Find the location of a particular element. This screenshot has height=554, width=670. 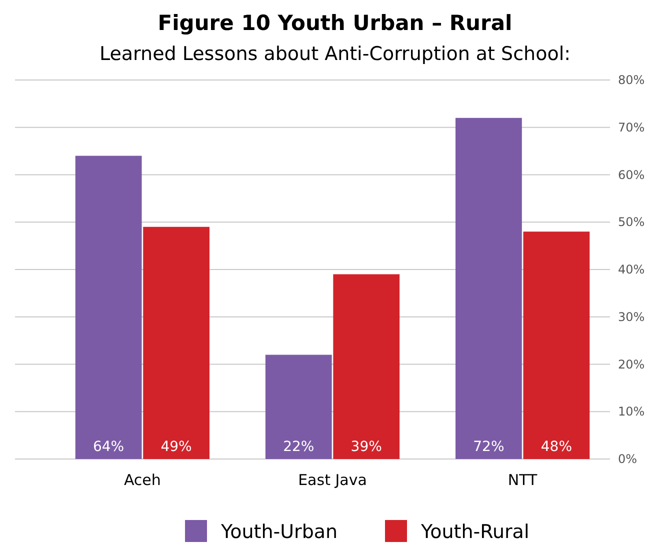

x-tick-label: NTT is located at coordinates (523, 480).